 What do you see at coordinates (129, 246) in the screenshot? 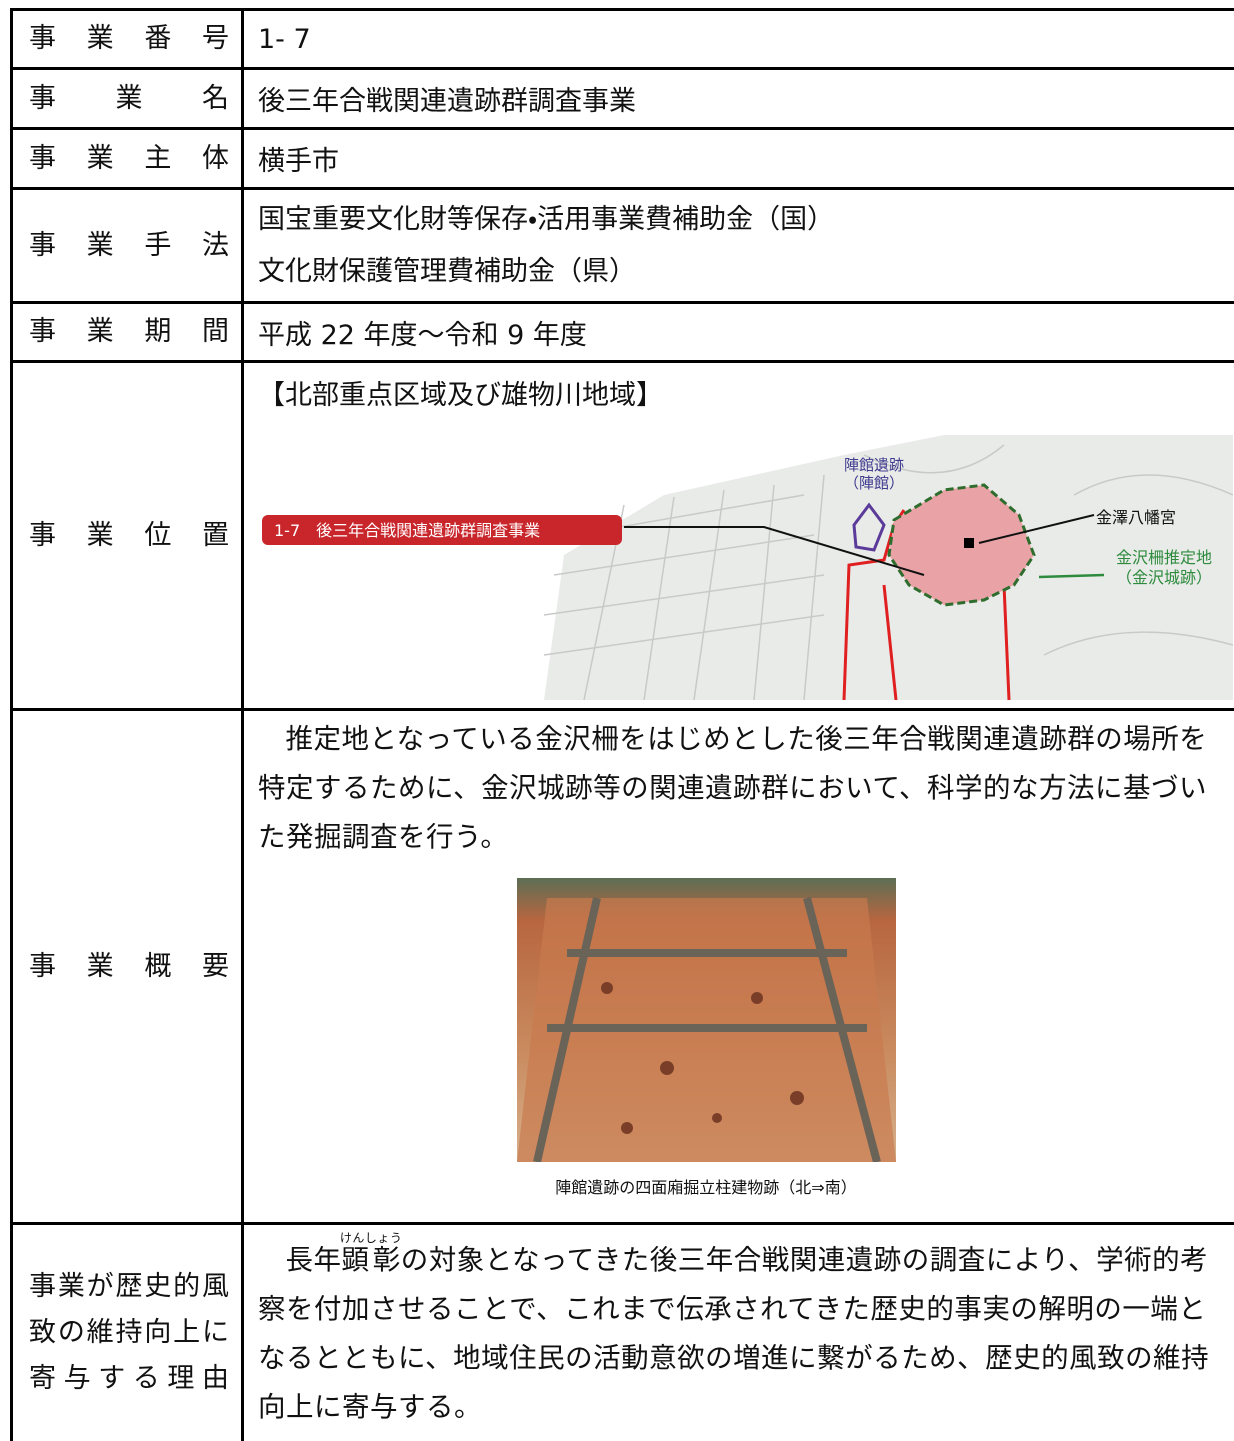
I see `label: 事業手法` at bounding box center [129, 246].